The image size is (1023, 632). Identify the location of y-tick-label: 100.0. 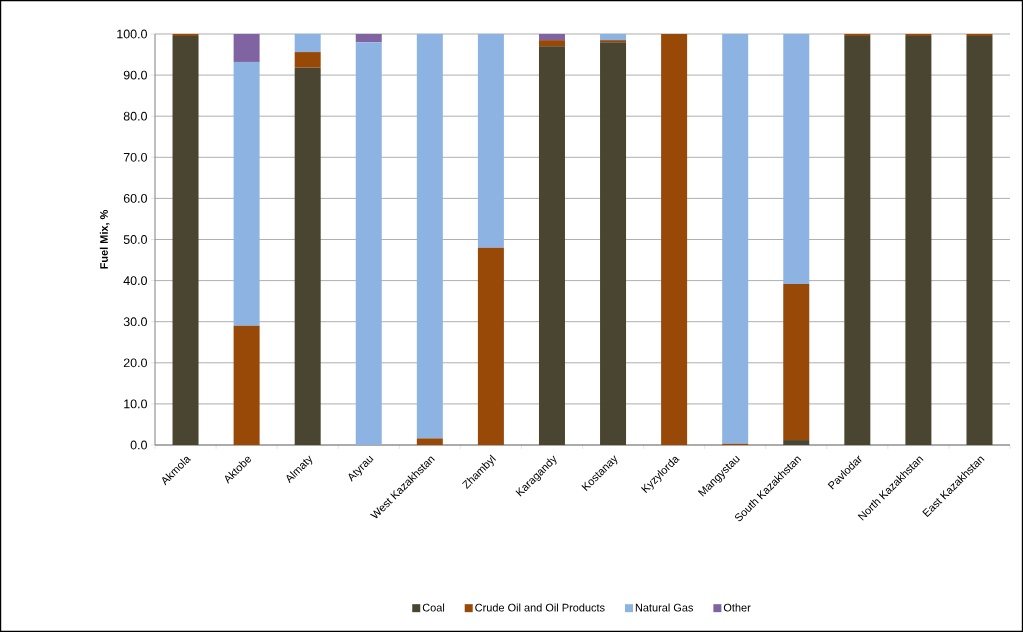
(132, 34).